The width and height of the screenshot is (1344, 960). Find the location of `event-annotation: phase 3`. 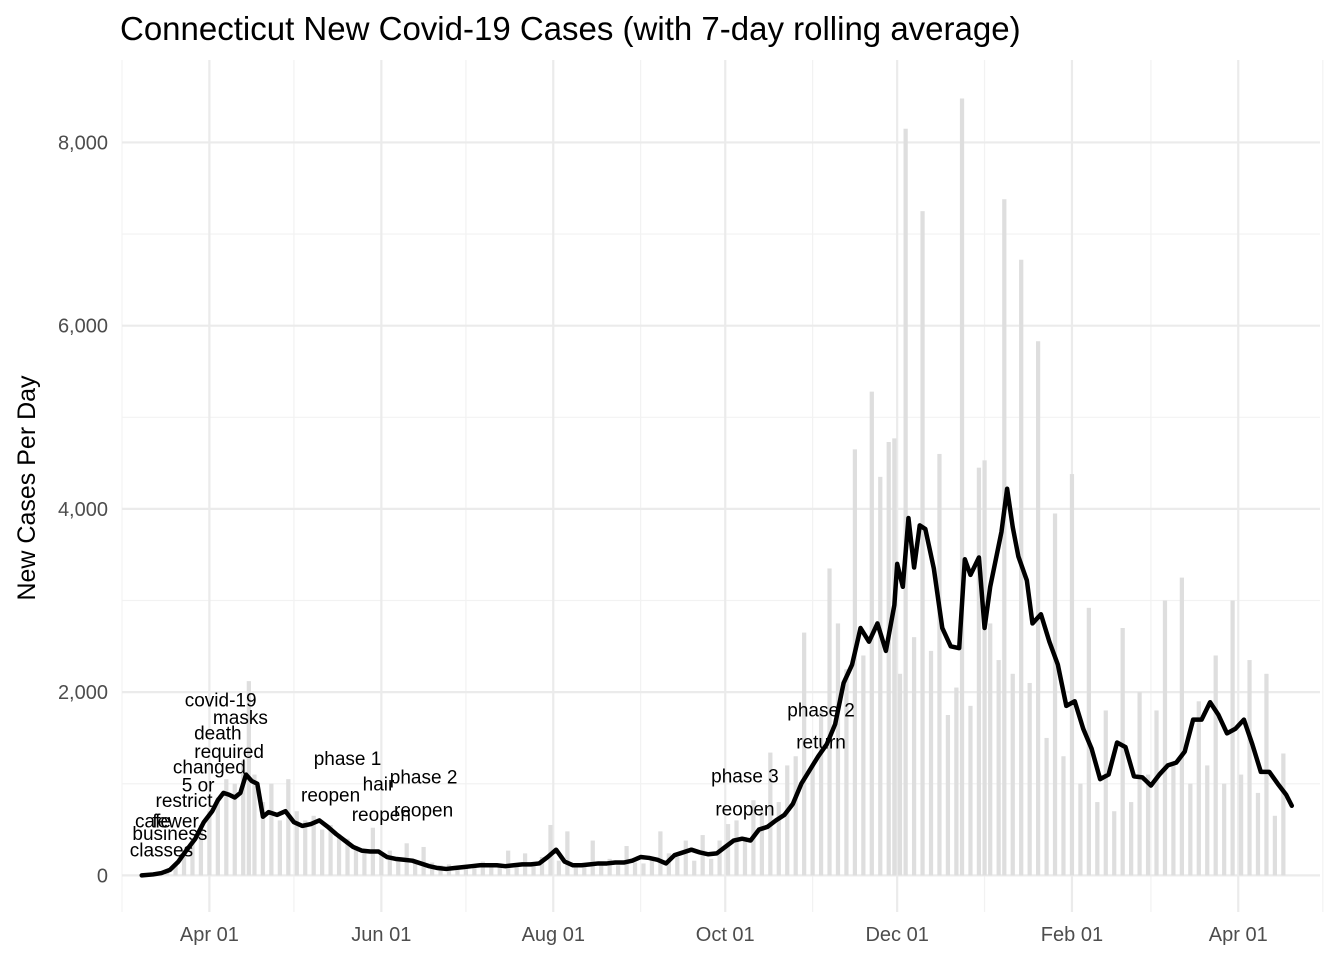

event-annotation: phase 3 is located at coordinates (745, 777).